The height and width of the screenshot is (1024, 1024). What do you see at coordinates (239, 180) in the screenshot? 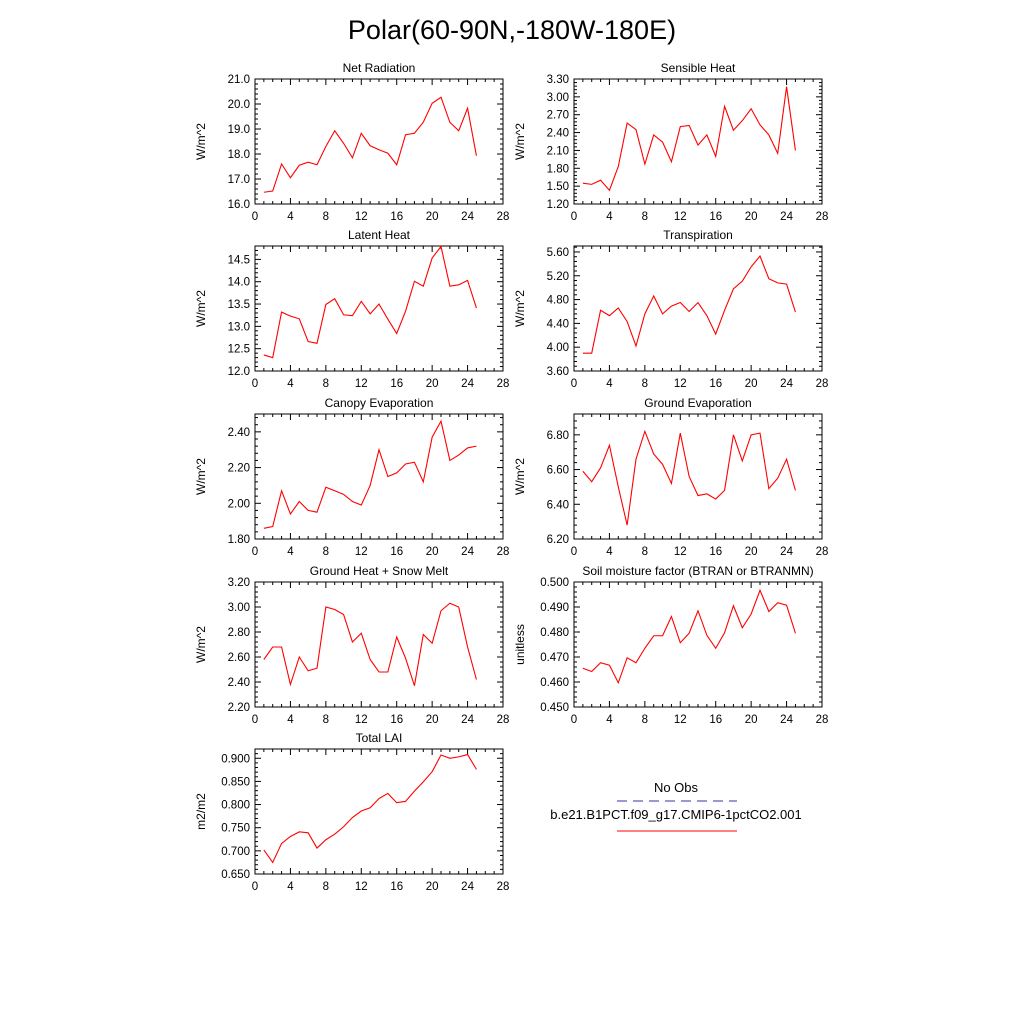
I see `y-tick-label: 17.0` at bounding box center [239, 180].